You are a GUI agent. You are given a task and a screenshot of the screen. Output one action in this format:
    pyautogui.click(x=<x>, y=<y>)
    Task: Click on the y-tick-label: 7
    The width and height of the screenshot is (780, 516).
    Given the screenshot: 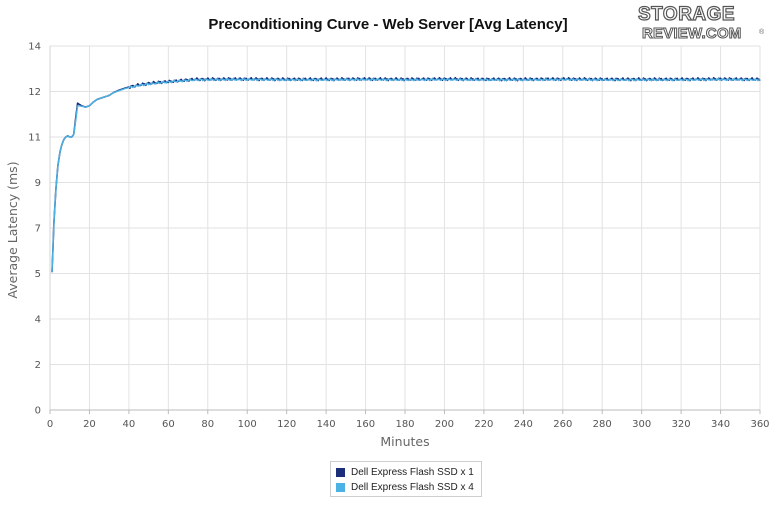 What is the action you would take?
    pyautogui.click(x=38, y=229)
    